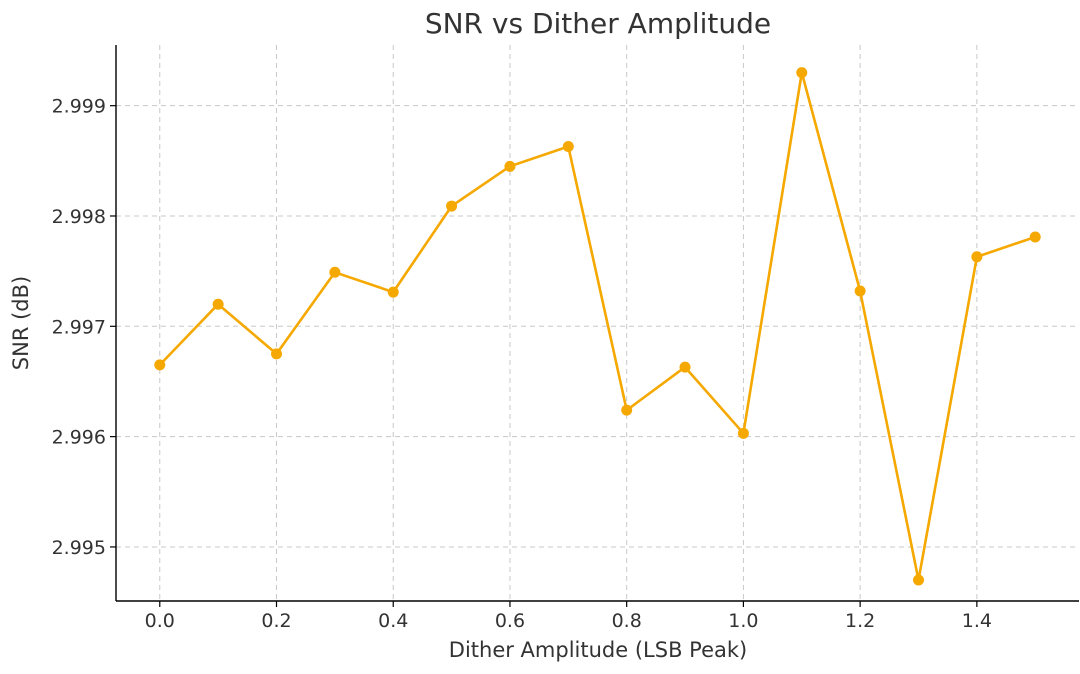  I want to click on y-tick-label: 2.996, so click(79, 438).